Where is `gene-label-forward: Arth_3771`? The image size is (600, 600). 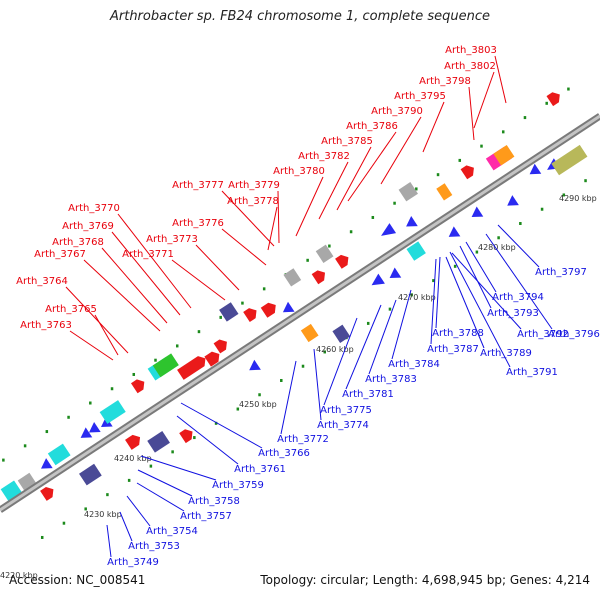 gene-label-forward: Arth_3771 is located at coordinates (148, 254).